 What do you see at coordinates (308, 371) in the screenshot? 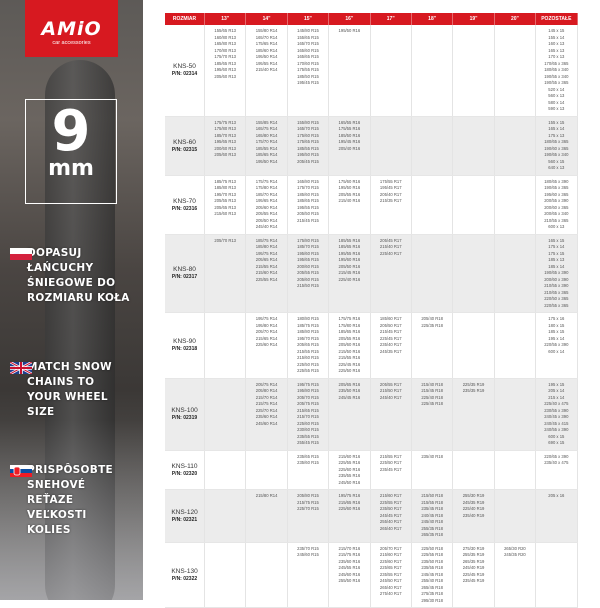
I see `tire-size: 225/55 R15` at bounding box center [308, 371].